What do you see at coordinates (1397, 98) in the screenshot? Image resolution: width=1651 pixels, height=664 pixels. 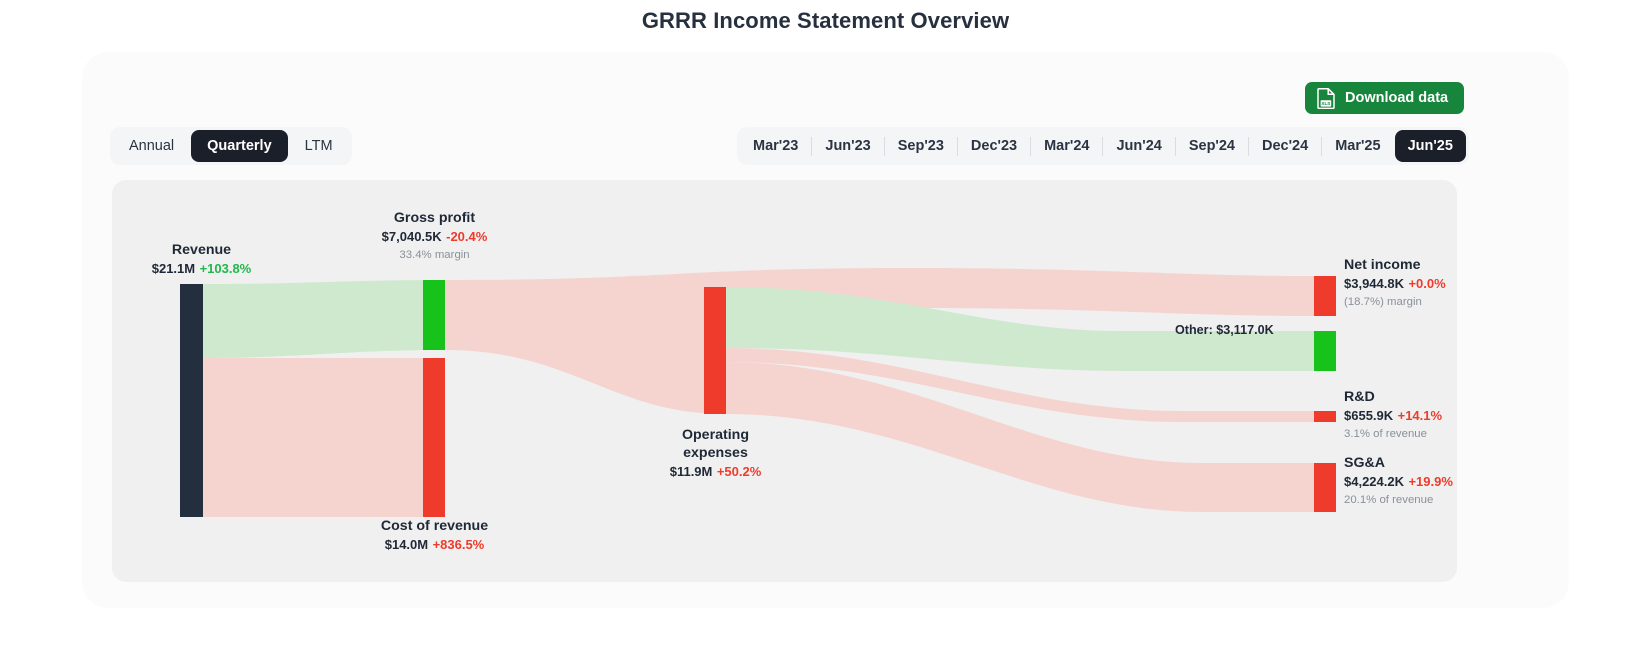 I see `download-data-label: Download data` at bounding box center [1397, 98].